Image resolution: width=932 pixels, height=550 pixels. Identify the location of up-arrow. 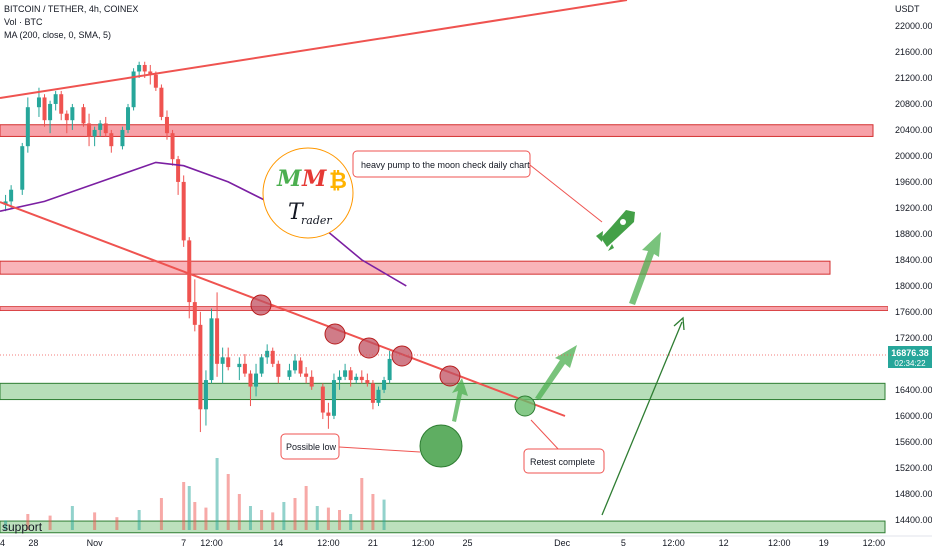
(460, 400).